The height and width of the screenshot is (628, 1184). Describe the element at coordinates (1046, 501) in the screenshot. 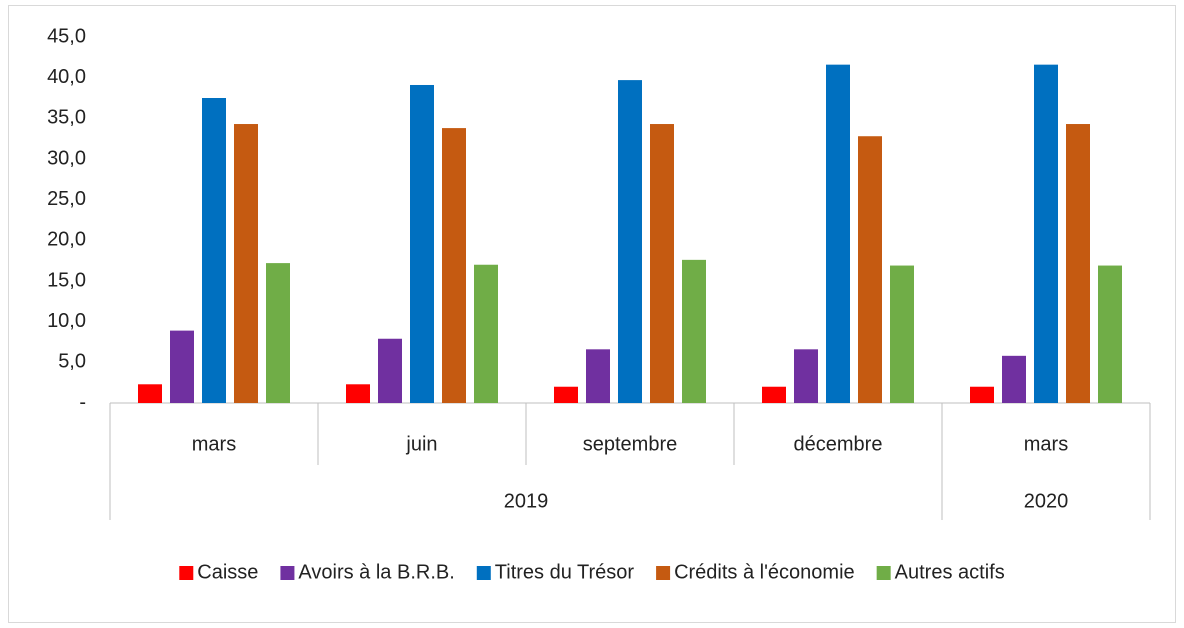

I see `year-label: 2020` at that location.